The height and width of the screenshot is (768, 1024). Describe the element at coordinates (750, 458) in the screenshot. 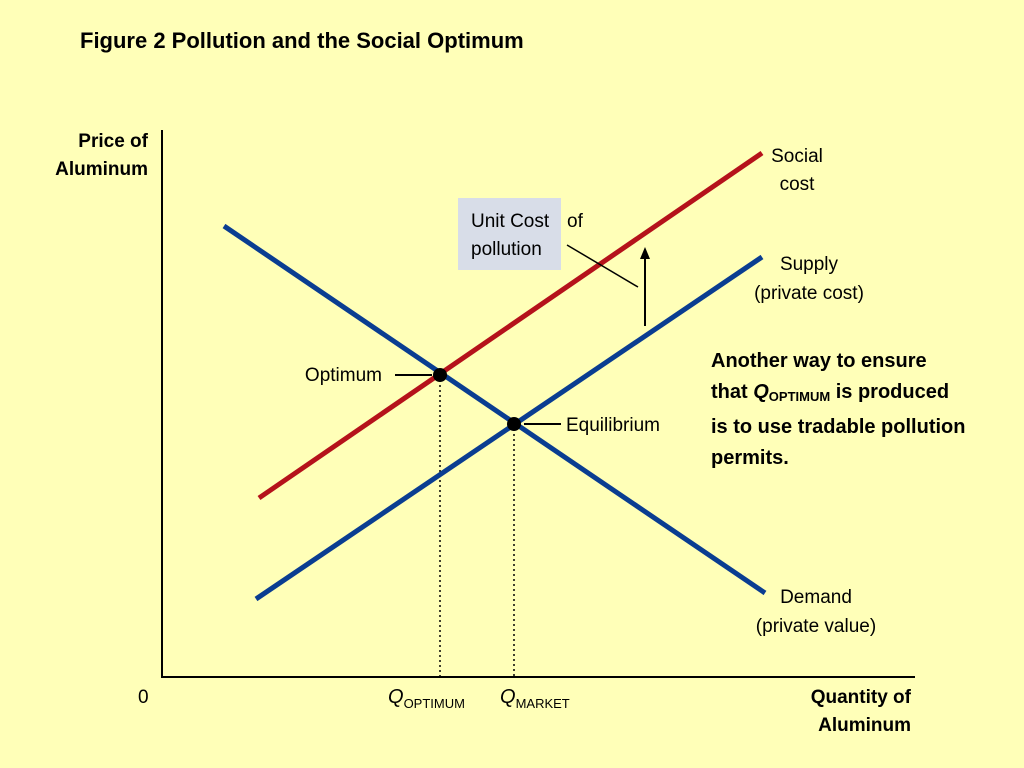

I see `note-line4: permits.` at that location.